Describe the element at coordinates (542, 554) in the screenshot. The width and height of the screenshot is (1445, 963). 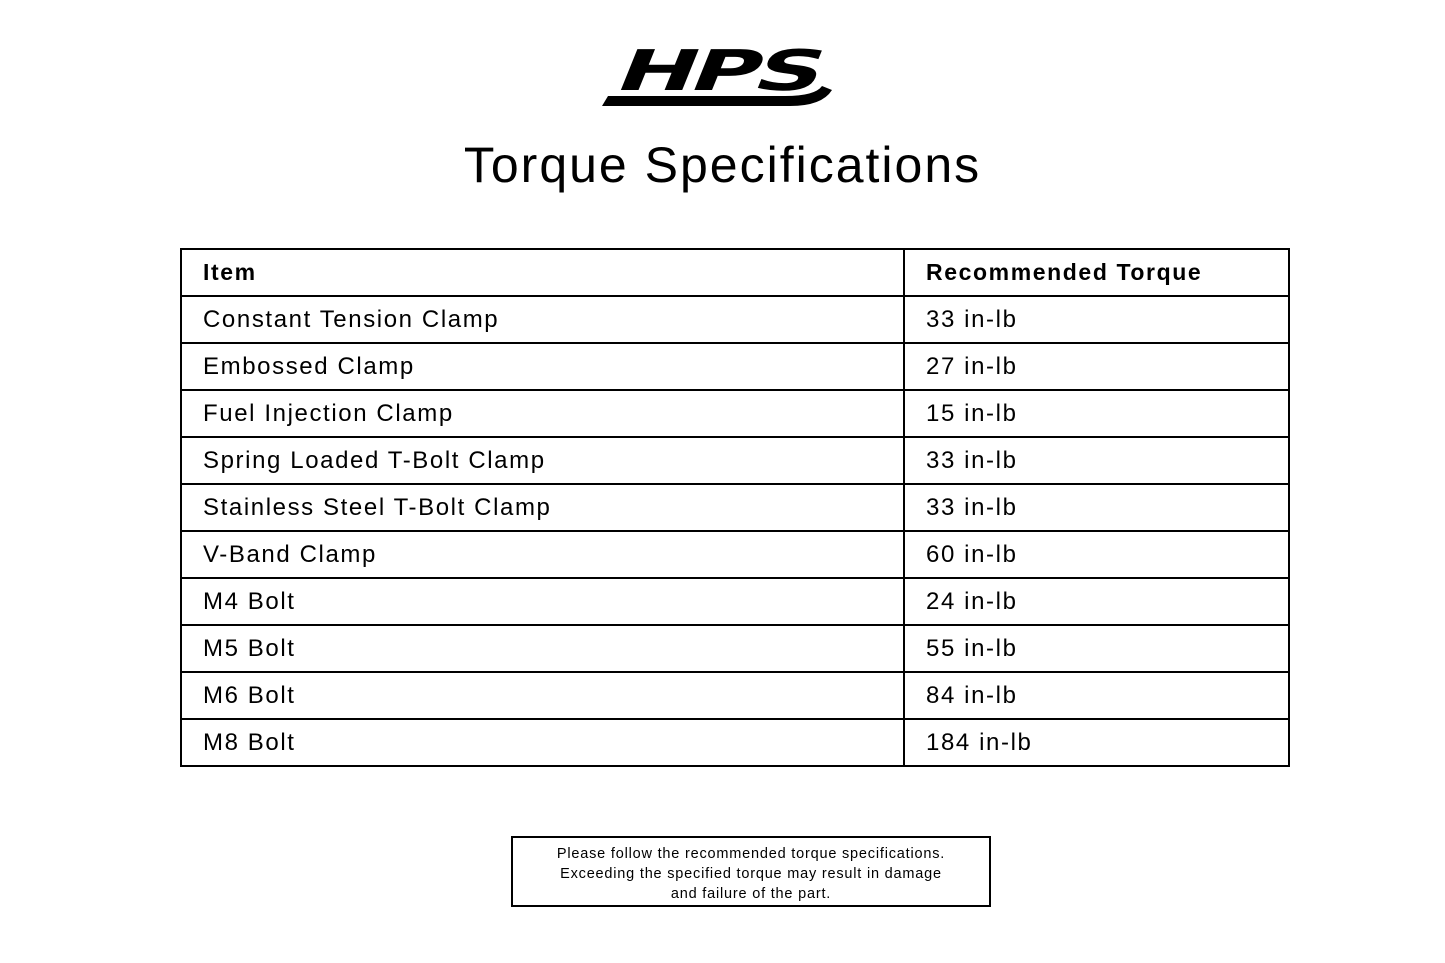
I see `item-cell: V-Band Clamp` at that location.